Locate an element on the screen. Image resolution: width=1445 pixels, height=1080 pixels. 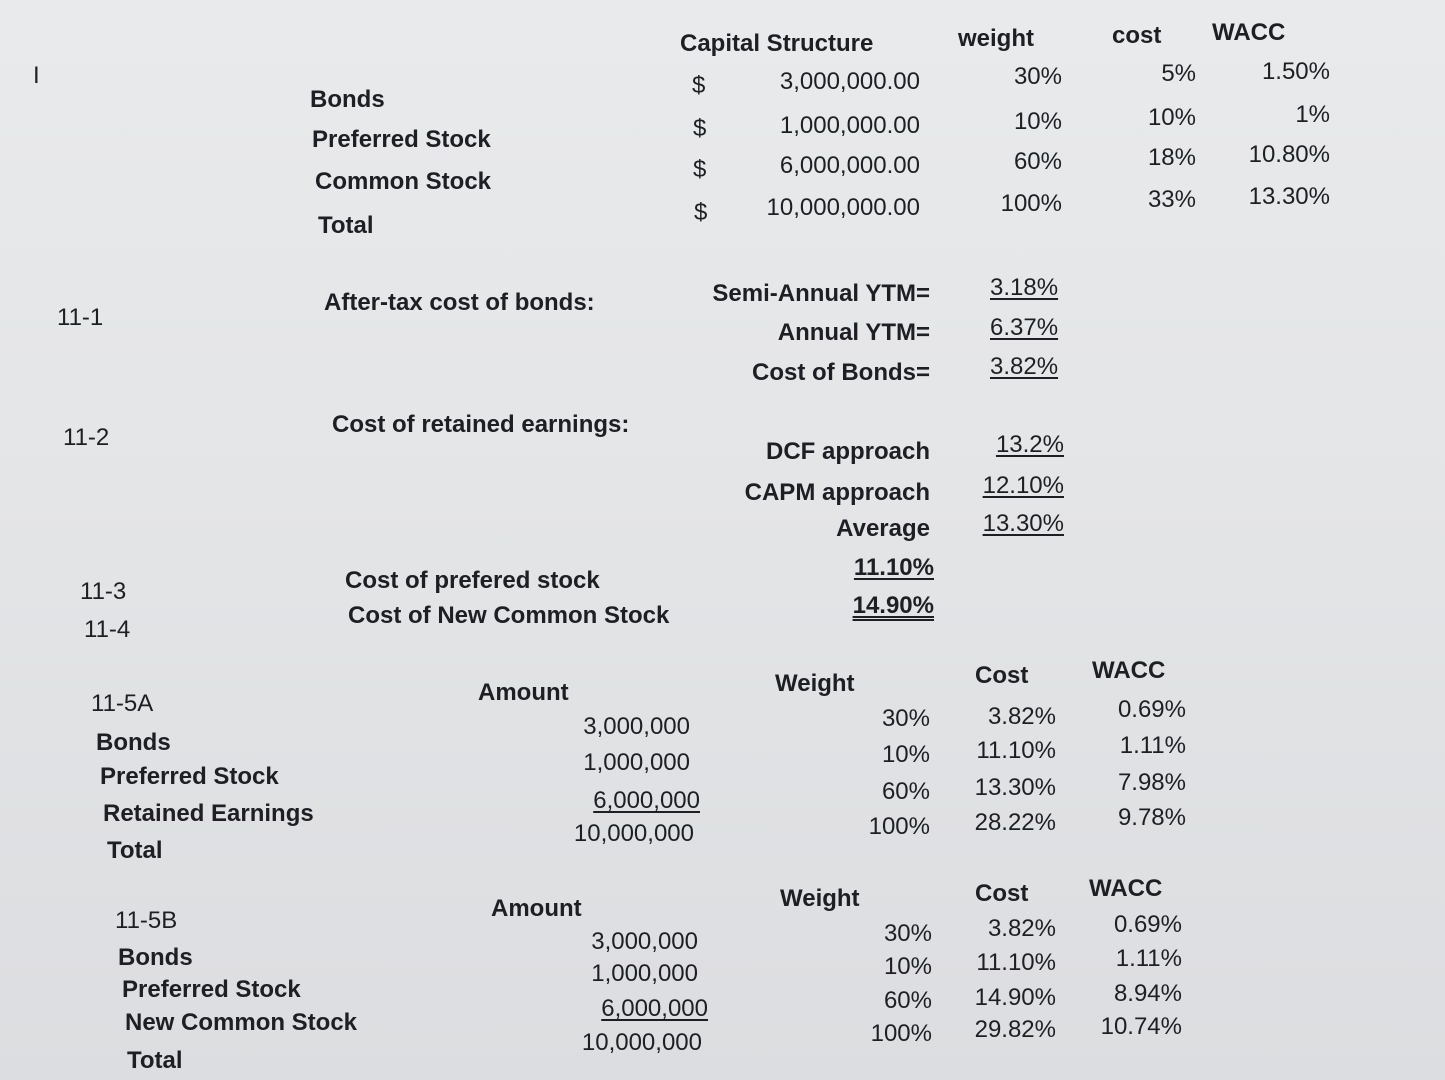
wacc-cell: 10.80% is located at coordinates (1289, 154).